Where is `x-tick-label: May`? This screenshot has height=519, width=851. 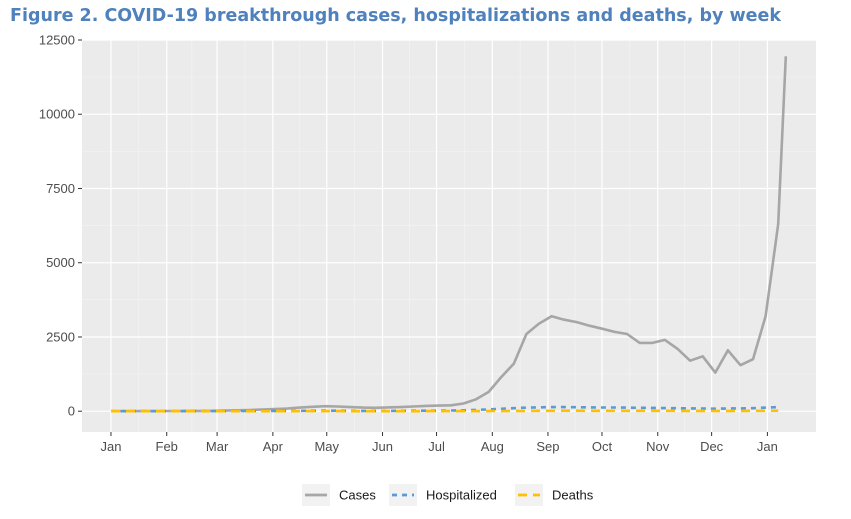
x-tick-label: May is located at coordinates (326, 446).